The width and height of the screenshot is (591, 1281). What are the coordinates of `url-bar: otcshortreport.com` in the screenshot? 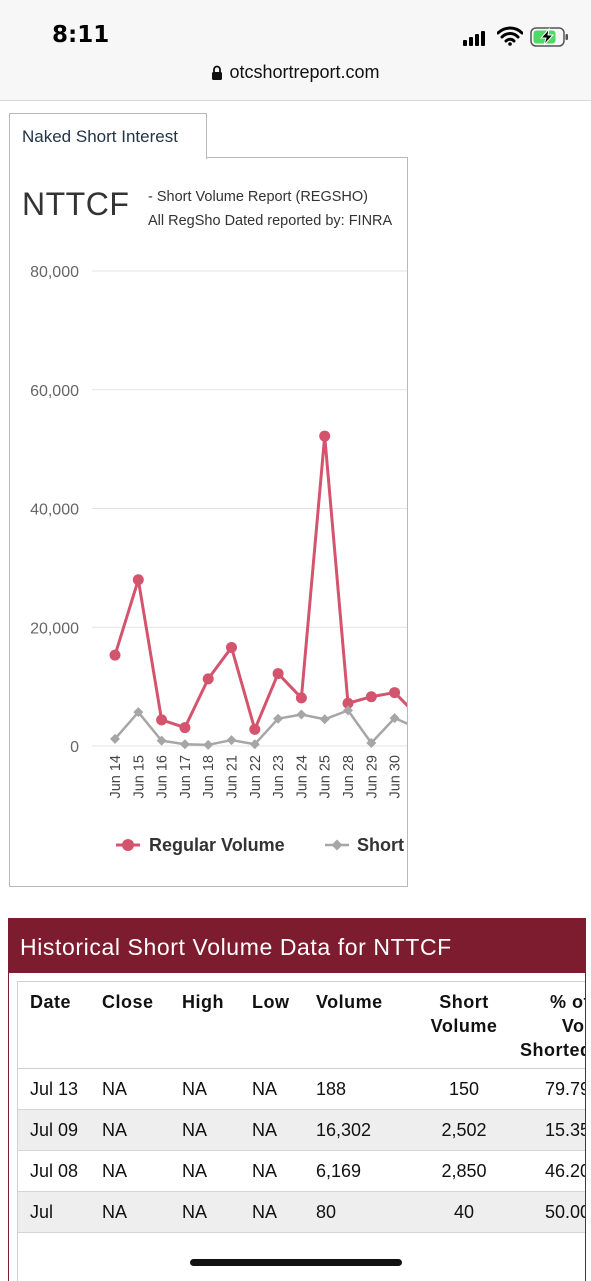 It's located at (295, 72).